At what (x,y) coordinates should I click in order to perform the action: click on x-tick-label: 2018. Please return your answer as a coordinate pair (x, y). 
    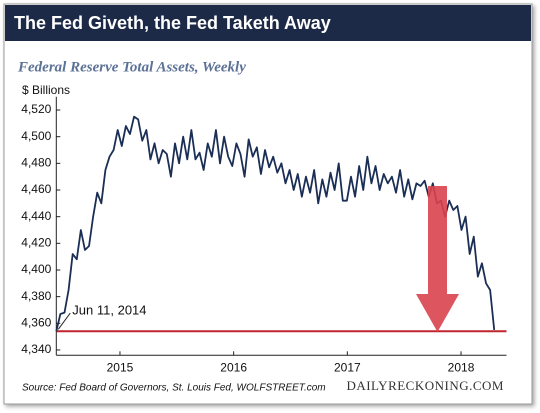
    Looking at the image, I should click on (461, 367).